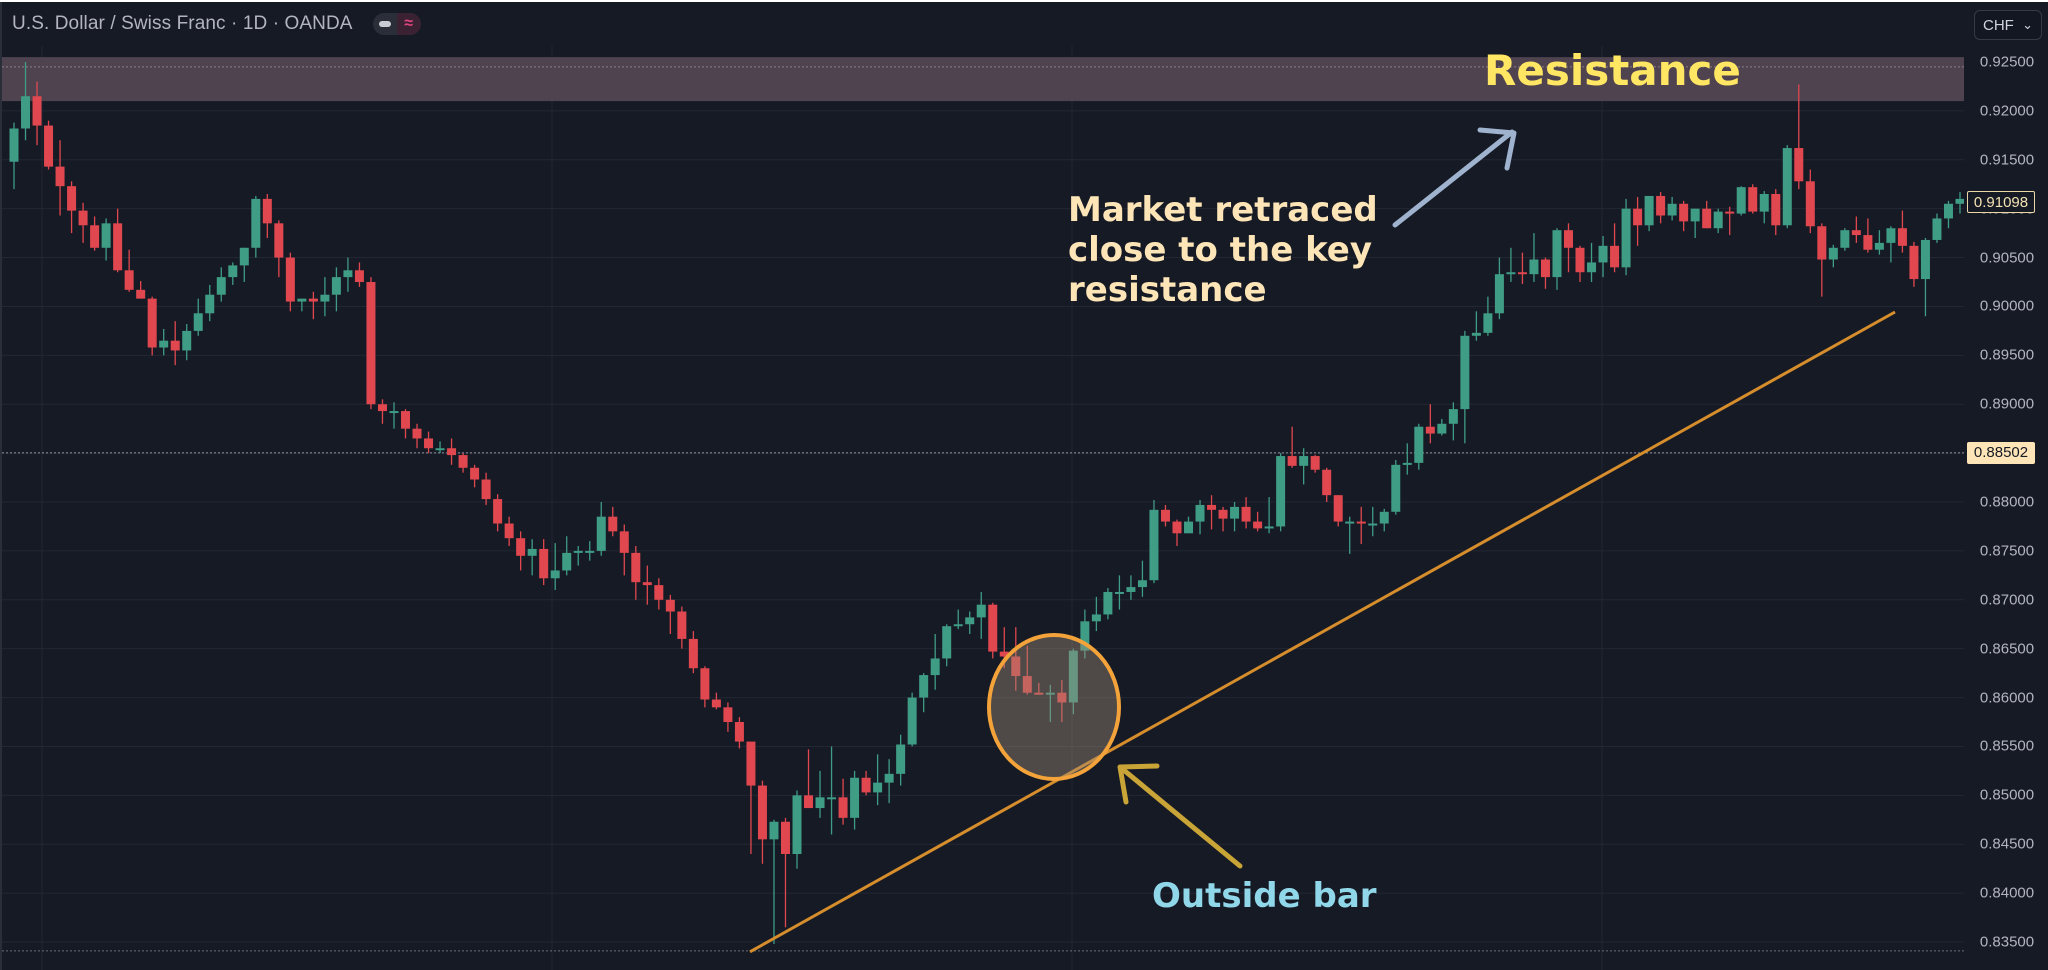 The height and width of the screenshot is (970, 2048). I want to click on indicator-toggle-pill: ≈, so click(396, 24).